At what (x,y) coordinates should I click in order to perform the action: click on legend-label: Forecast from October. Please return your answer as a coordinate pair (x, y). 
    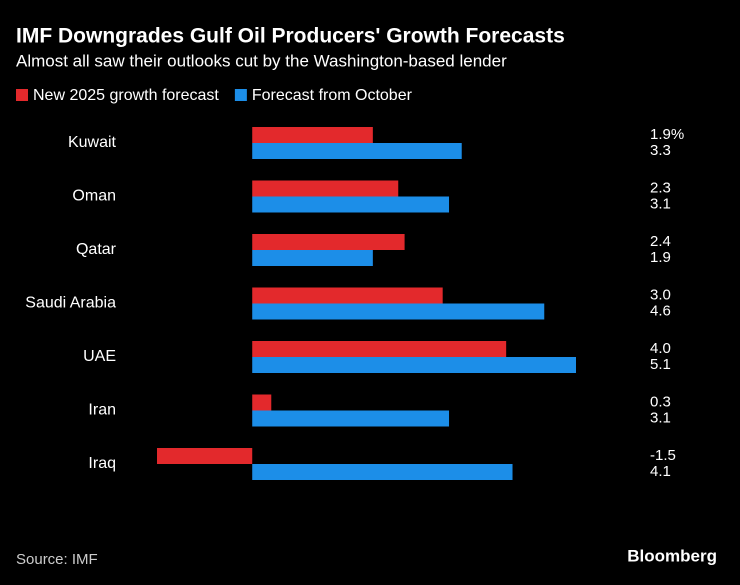
    Looking at the image, I should click on (332, 95).